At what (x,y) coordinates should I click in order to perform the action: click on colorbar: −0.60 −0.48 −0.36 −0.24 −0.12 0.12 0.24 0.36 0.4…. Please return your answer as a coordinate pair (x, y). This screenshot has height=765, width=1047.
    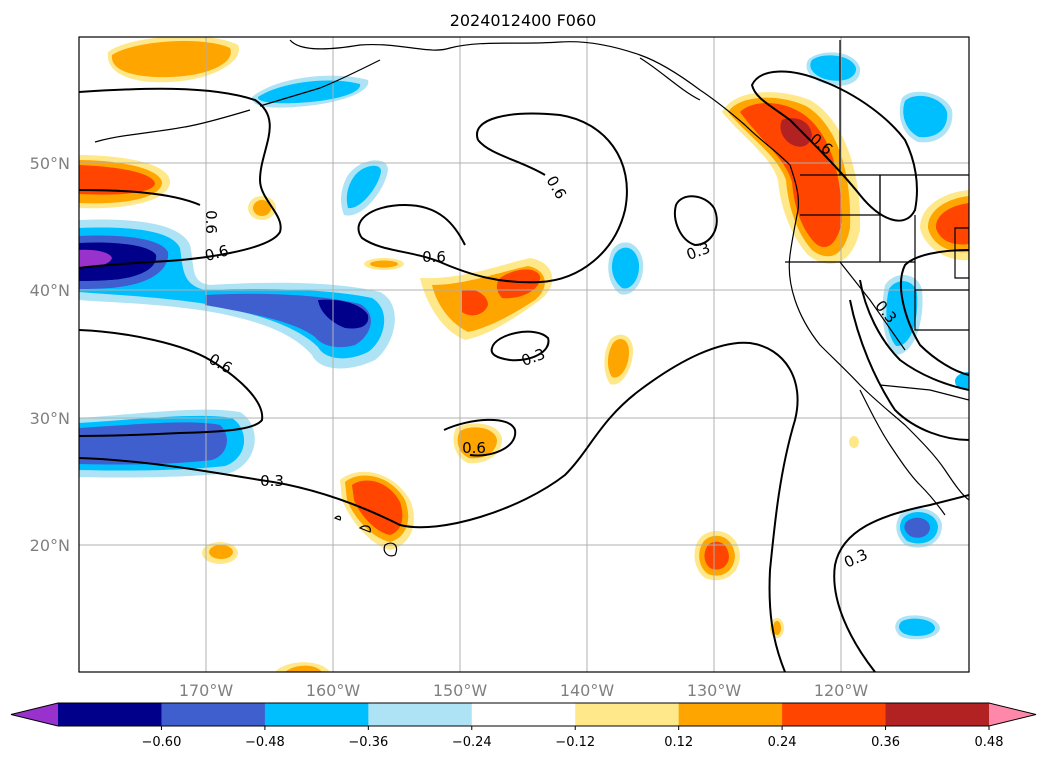
    Looking at the image, I should click on (523, 726).